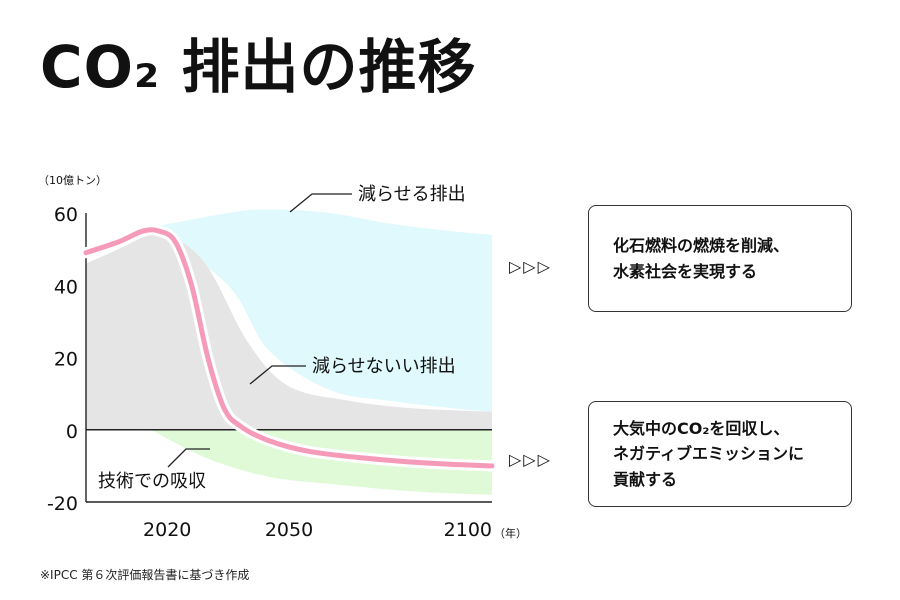 The height and width of the screenshot is (600, 900). Describe the element at coordinates (145, 575) in the screenshot. I see `footnote: ※IPCC 第６次評価報告書に基づき作成` at that location.